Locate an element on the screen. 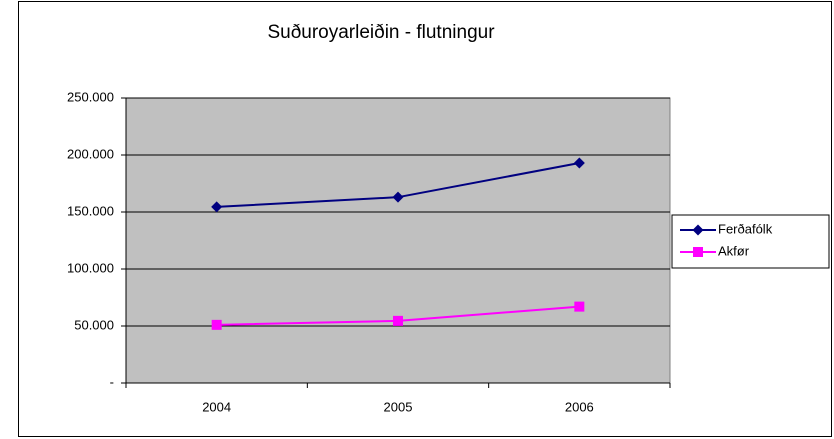  x-tick-label: 2006 is located at coordinates (579, 406).